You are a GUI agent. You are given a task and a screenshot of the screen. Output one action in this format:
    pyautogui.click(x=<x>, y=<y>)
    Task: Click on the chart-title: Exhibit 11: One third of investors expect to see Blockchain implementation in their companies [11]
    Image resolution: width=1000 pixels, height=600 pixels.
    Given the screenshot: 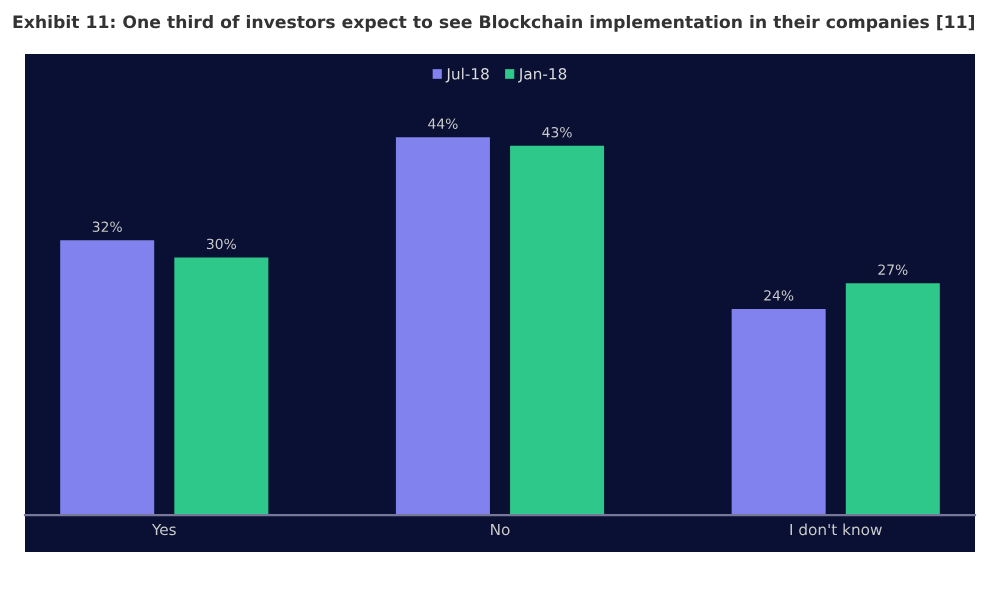 What is the action you would take?
    pyautogui.click(x=493, y=23)
    